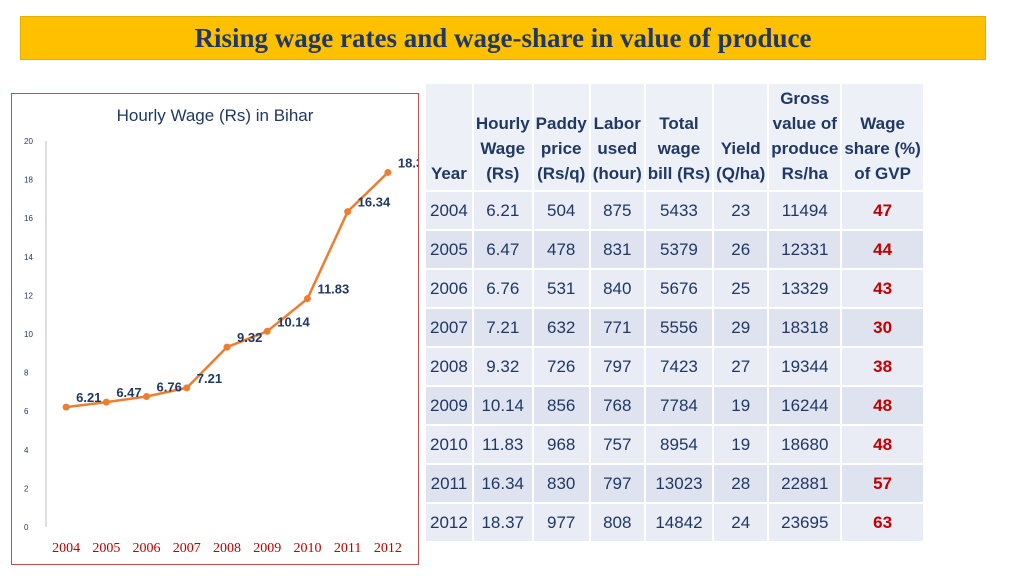  I want to click on wage-share-cell: 44, so click(882, 249).